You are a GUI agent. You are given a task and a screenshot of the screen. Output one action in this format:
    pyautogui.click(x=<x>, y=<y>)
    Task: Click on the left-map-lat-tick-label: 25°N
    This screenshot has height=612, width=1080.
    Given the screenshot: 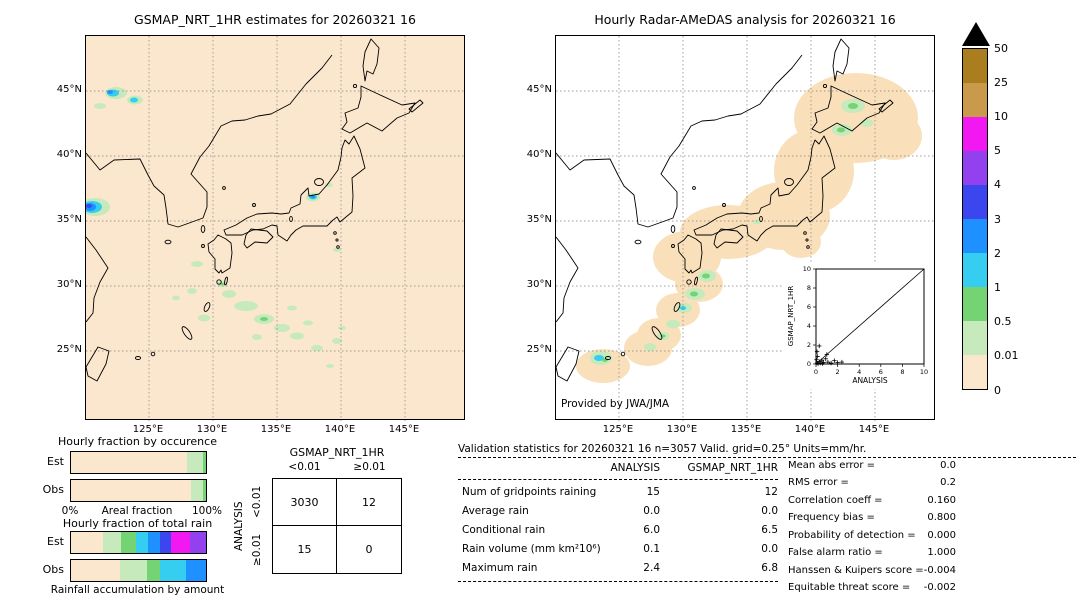 What is the action you would take?
    pyautogui.click(x=69, y=349)
    